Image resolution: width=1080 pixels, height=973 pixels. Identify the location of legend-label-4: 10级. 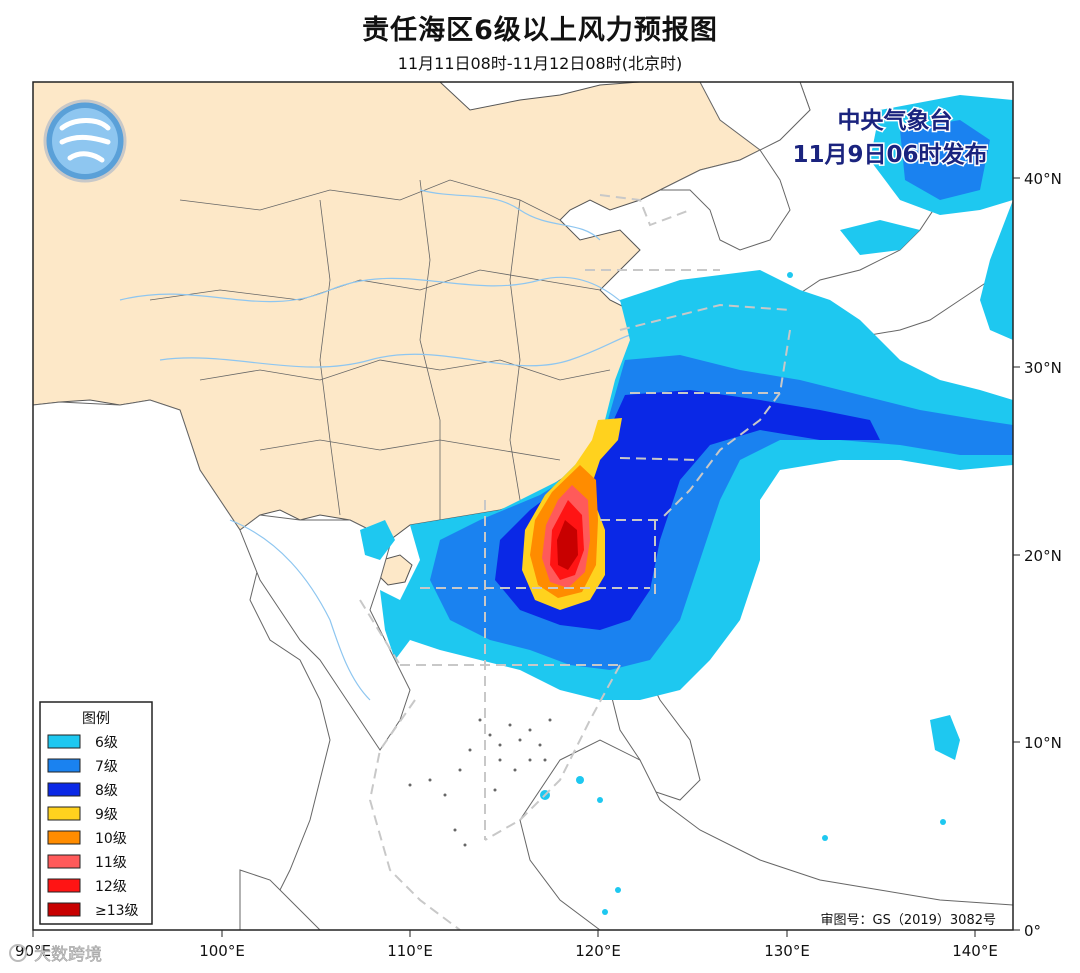
(111, 839).